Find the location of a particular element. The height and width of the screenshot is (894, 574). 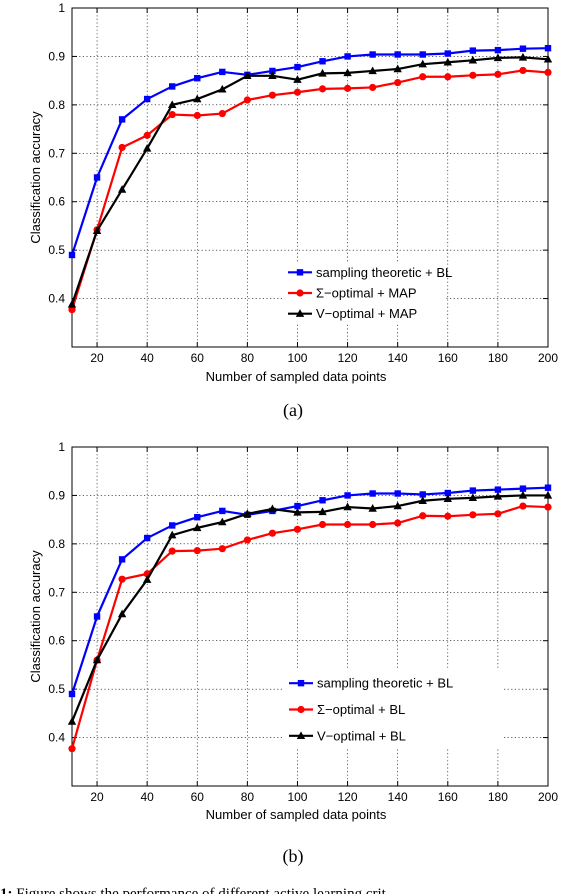

x-tick-label: 120 is located at coordinates (348, 358).